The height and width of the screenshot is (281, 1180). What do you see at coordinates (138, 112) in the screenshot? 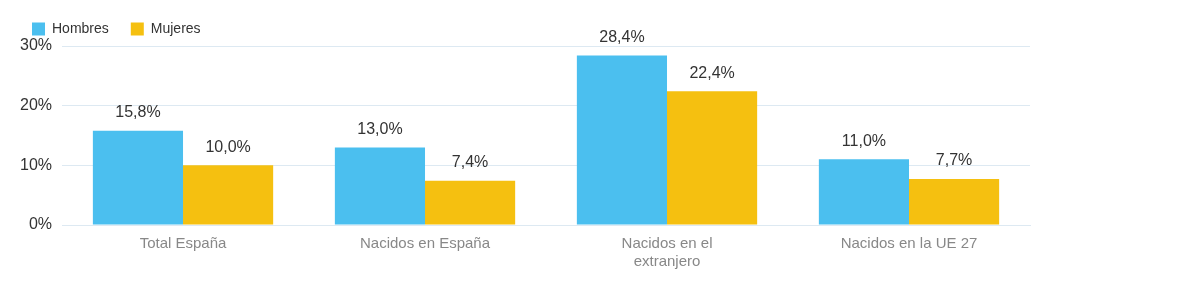
I see `data-label: 15,8%` at bounding box center [138, 112].